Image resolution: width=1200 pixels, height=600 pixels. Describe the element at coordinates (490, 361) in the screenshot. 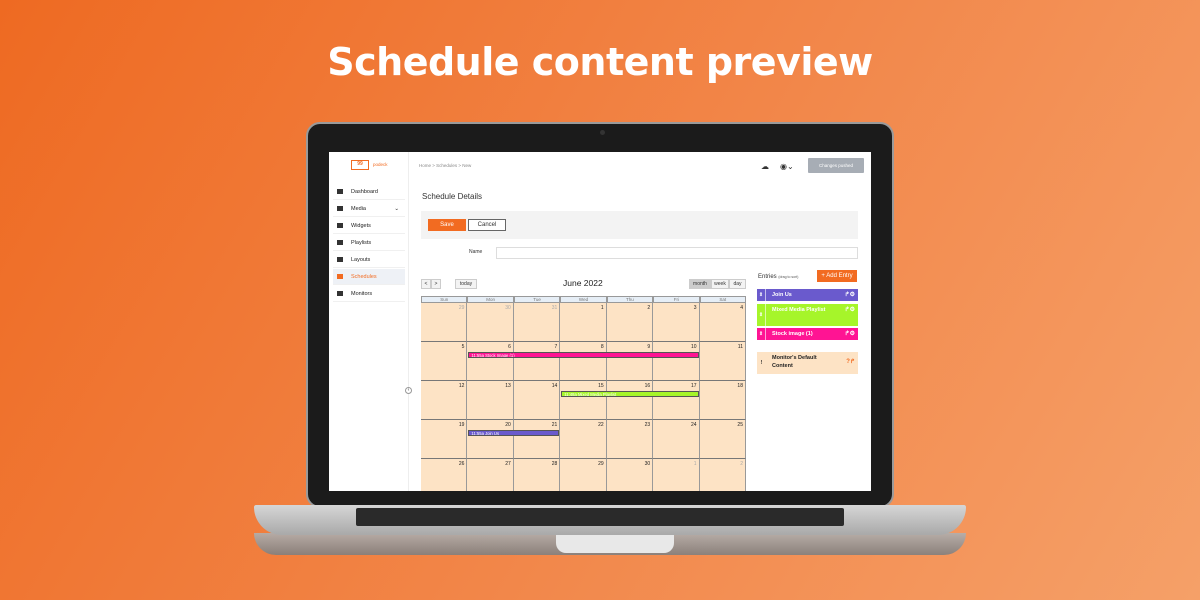

I see `day-cell: 6` at that location.